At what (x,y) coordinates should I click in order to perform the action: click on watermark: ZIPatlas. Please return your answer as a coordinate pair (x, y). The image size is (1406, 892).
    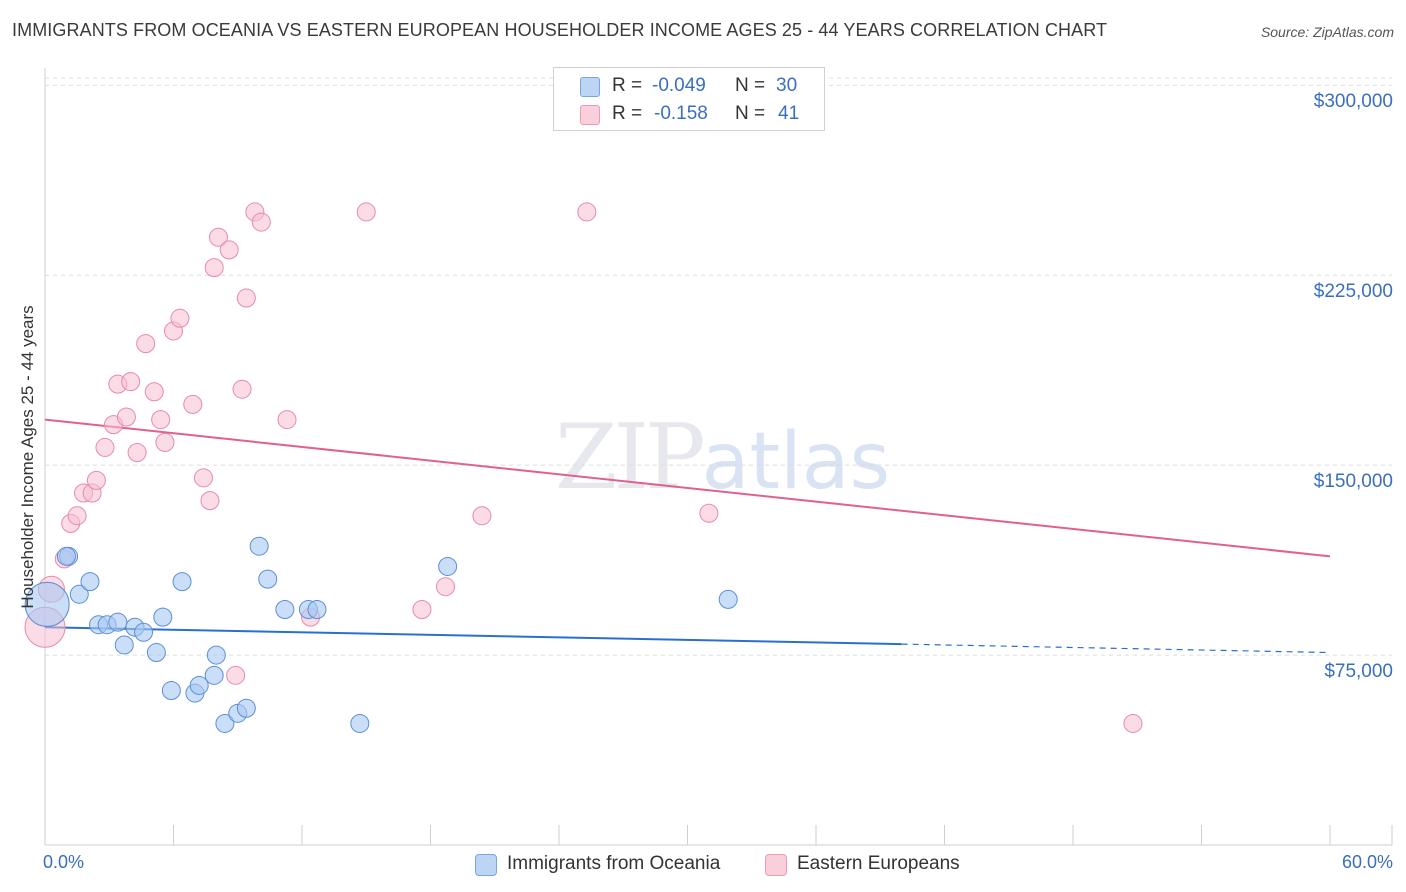
    Looking at the image, I should click on (722, 457).